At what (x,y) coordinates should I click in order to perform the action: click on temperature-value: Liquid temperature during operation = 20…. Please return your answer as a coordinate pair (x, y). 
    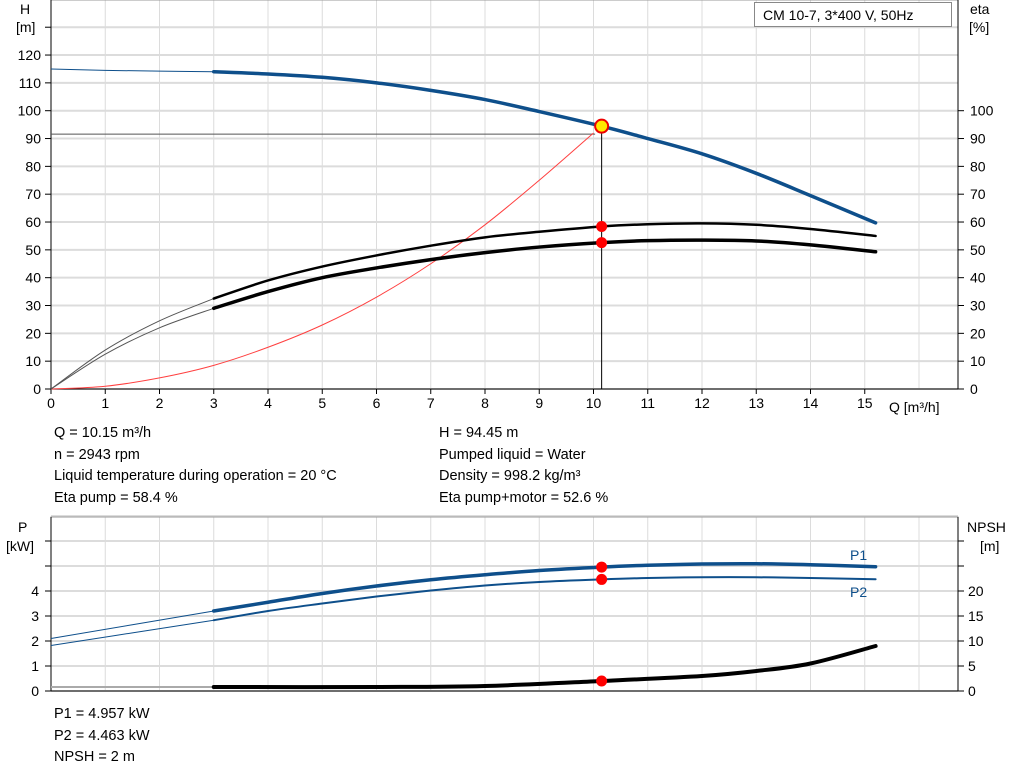
    Looking at the image, I should click on (195, 476).